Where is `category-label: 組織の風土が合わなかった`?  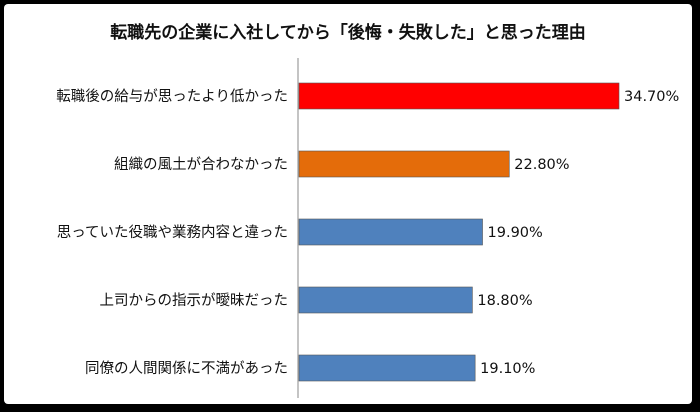 category-label: 組織の風土が合わなかった is located at coordinates (201, 164).